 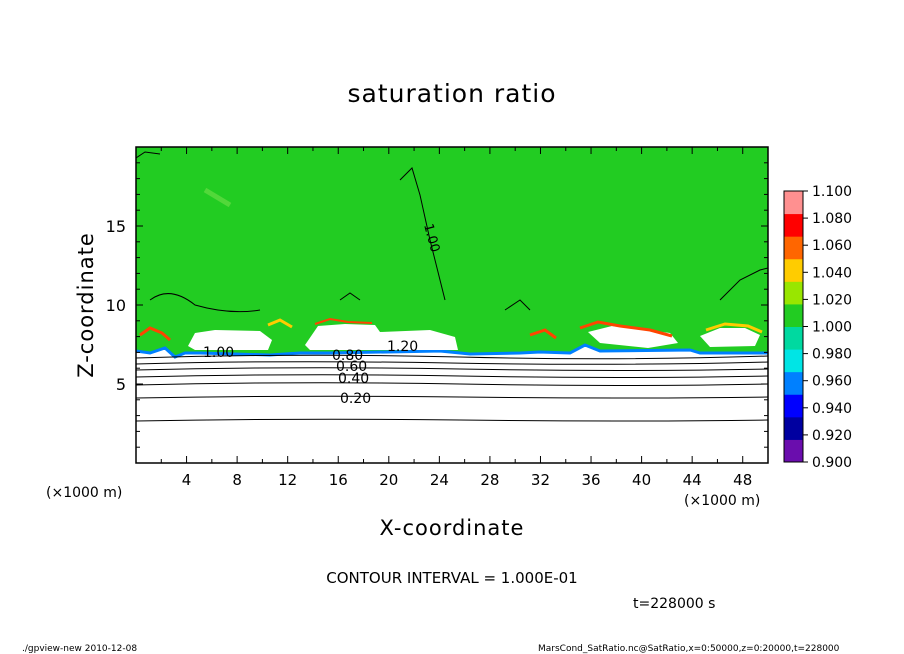 I want to click on x-tick-label: 8, so click(x=237, y=480).